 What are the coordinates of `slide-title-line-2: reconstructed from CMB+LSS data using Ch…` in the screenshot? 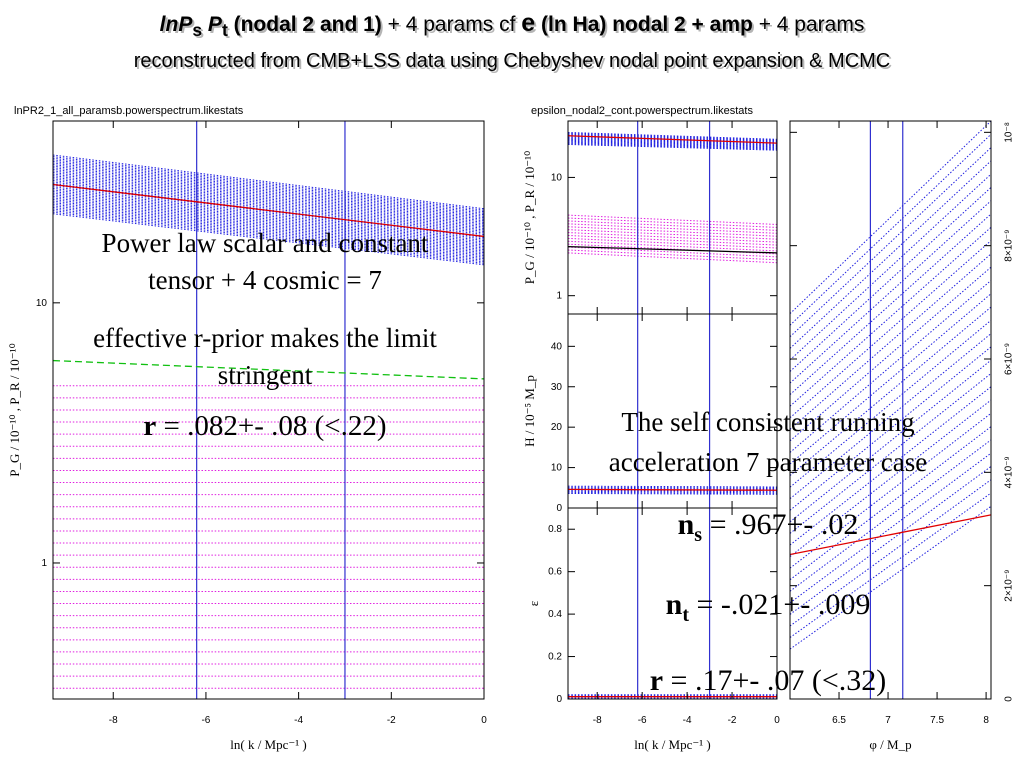 It's located at (512, 61).